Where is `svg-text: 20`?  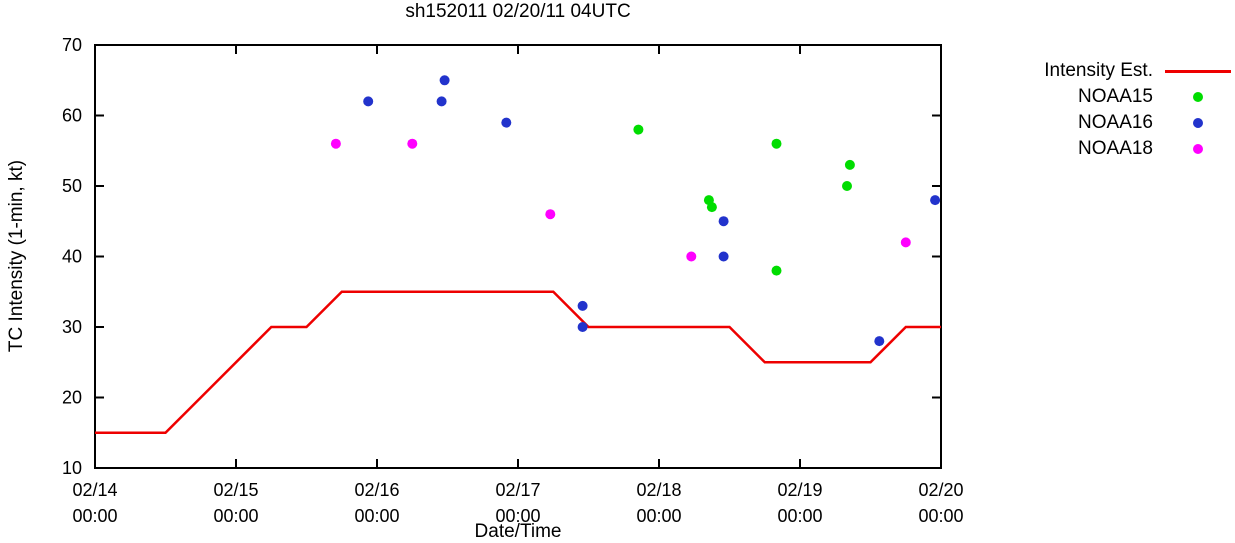 svg-text: 20 is located at coordinates (72, 398).